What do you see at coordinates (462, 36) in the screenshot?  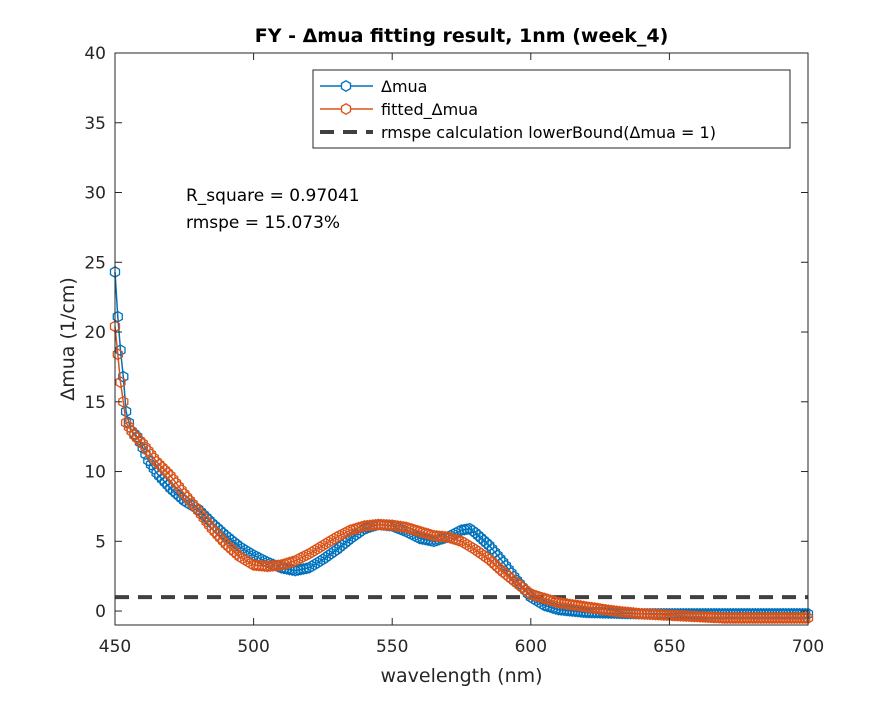 I see `chart-title: FY - Δmua fitting result, 1nm (week_4)` at bounding box center [462, 36].